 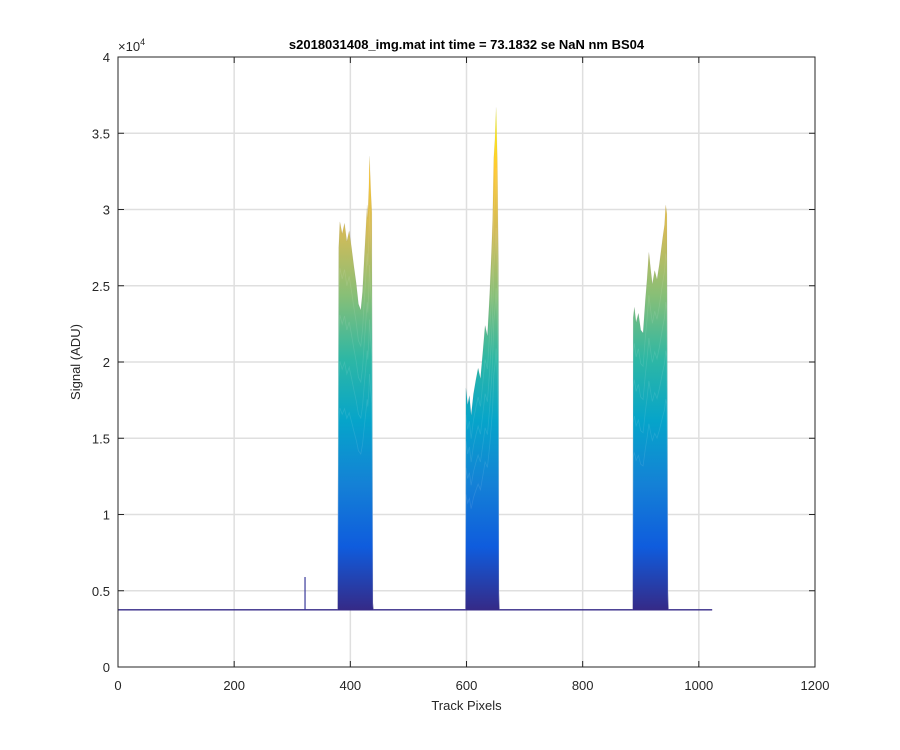 I want to click on x-tick-label: 1200, so click(x=815, y=685).